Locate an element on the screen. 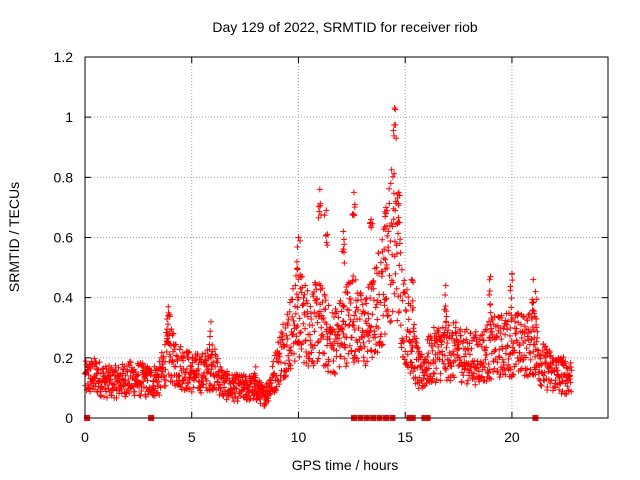 This screenshot has height=480, width=640. x-axis-label: GPS time / hours is located at coordinates (345, 465).